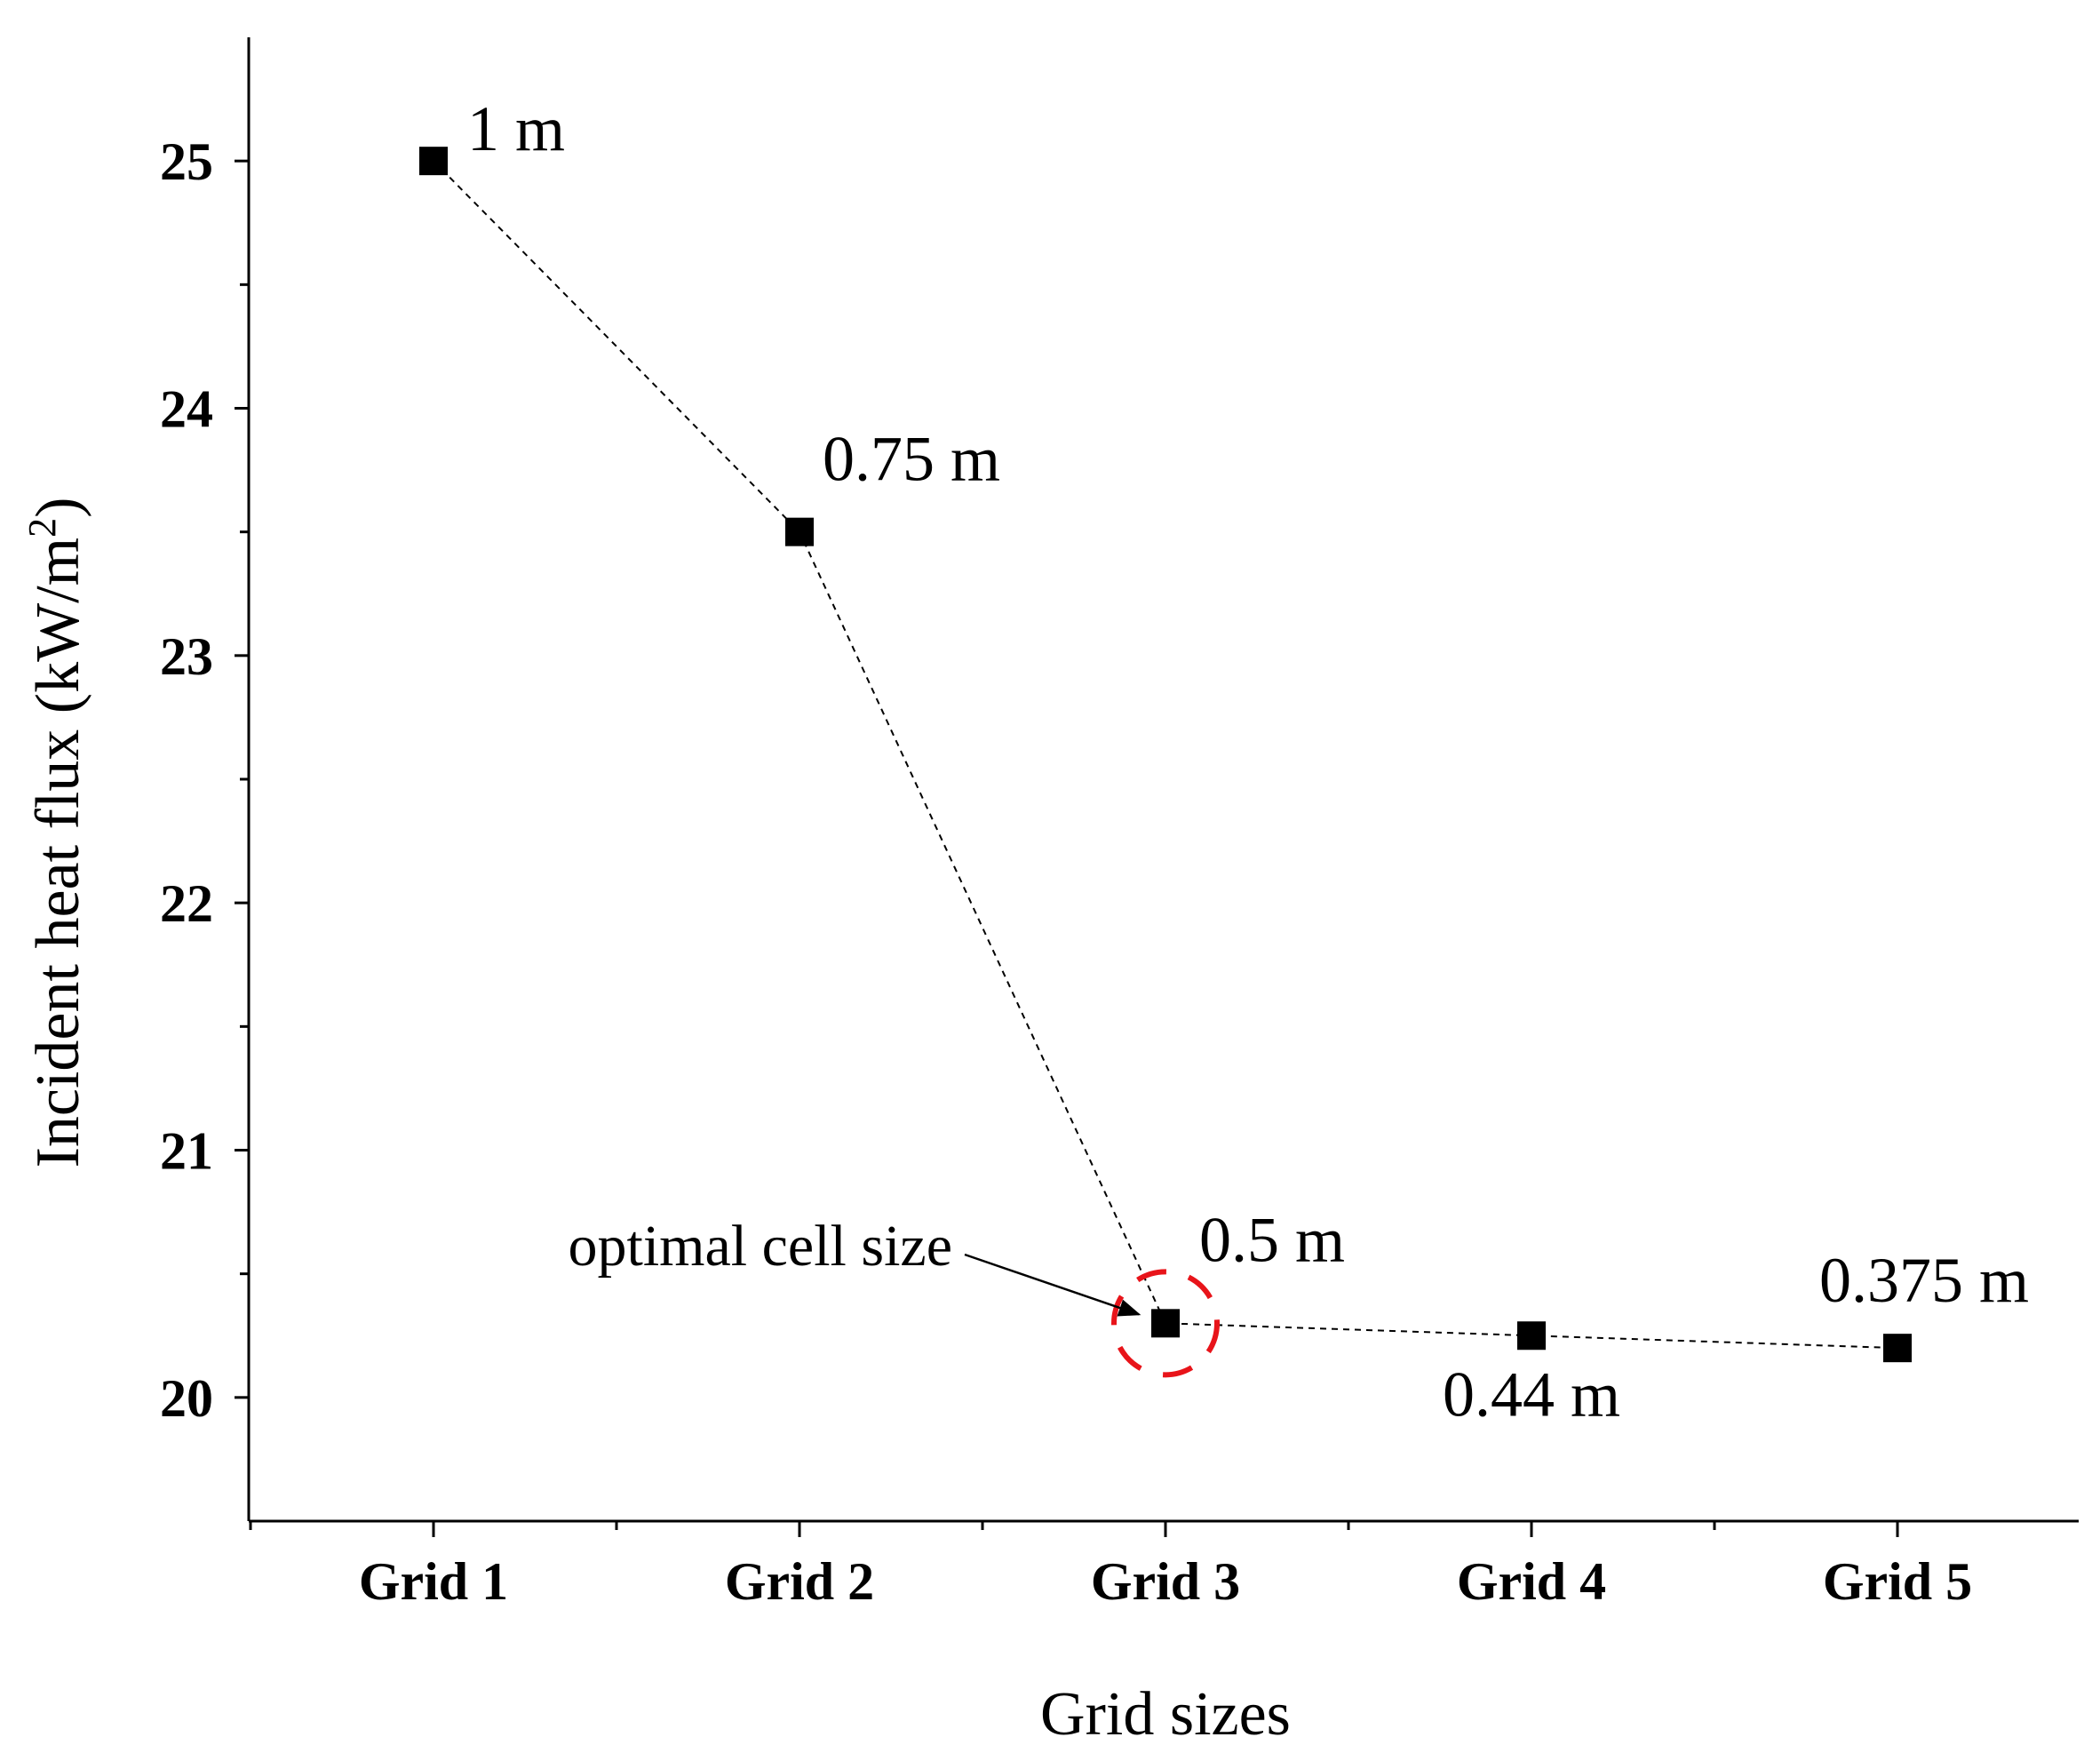 Image resolution: width=2100 pixels, height=1761 pixels. I want to click on y-tick-label: 20, so click(186, 1398).